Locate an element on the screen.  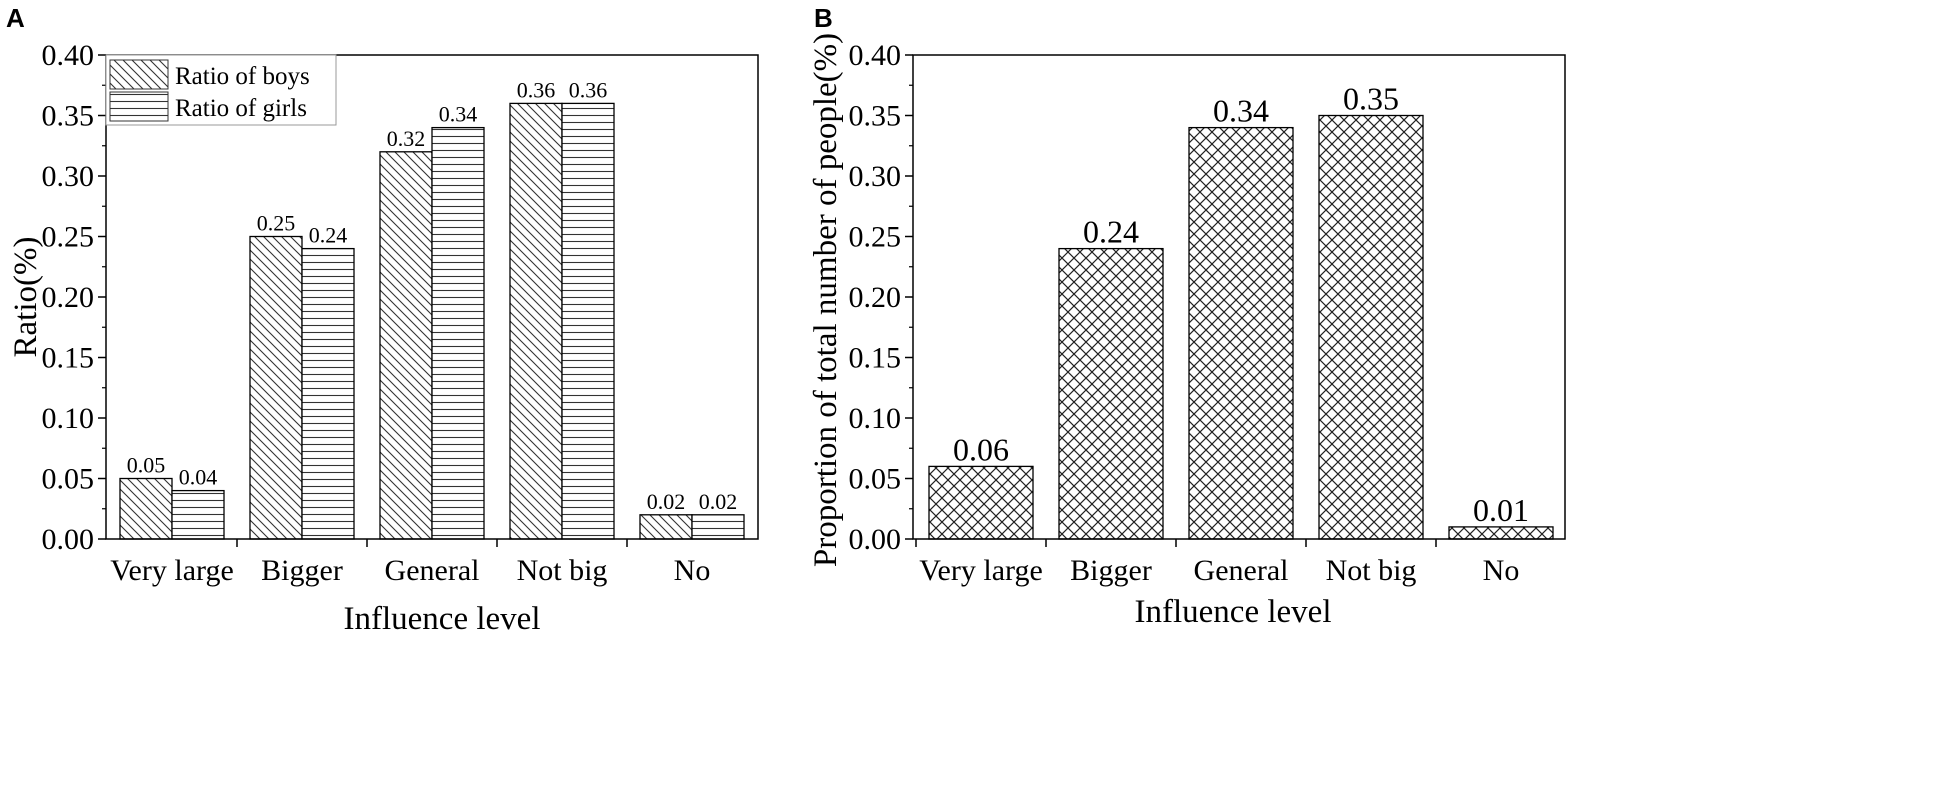
chart-b-y-tick-label: 0.35 is located at coordinates (875, 116).